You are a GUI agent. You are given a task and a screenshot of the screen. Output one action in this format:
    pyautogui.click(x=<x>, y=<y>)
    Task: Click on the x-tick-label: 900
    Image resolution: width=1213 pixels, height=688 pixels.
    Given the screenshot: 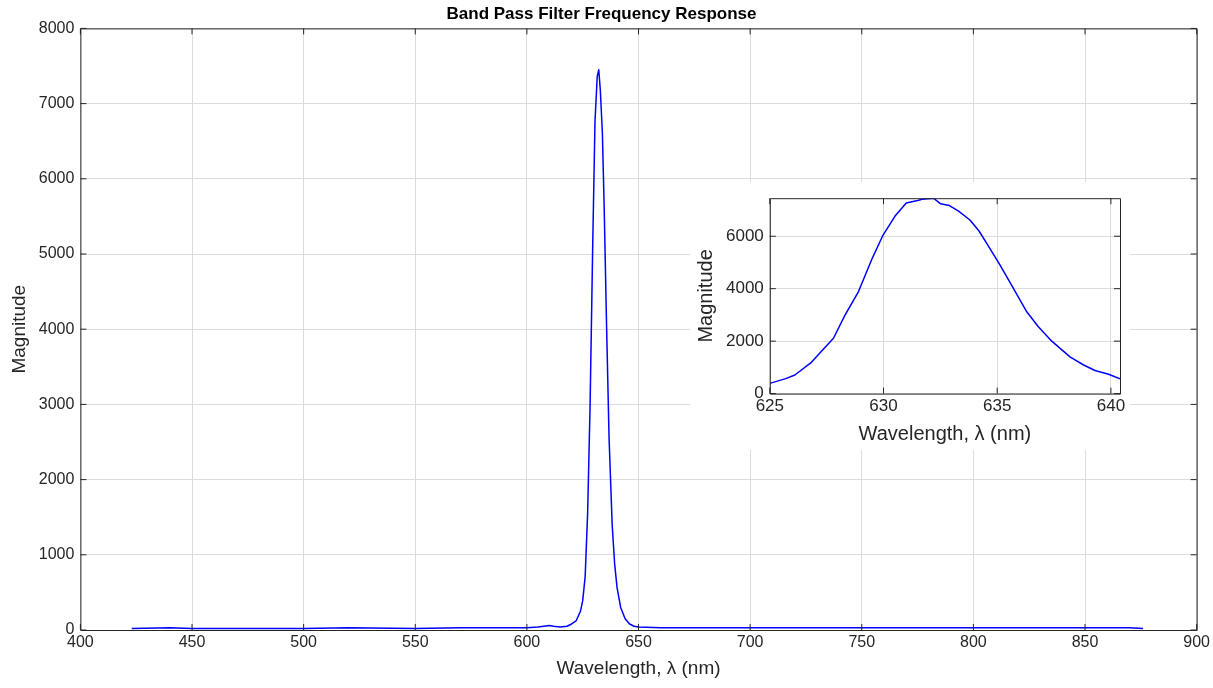 What is the action you would take?
    pyautogui.click(x=1197, y=642)
    